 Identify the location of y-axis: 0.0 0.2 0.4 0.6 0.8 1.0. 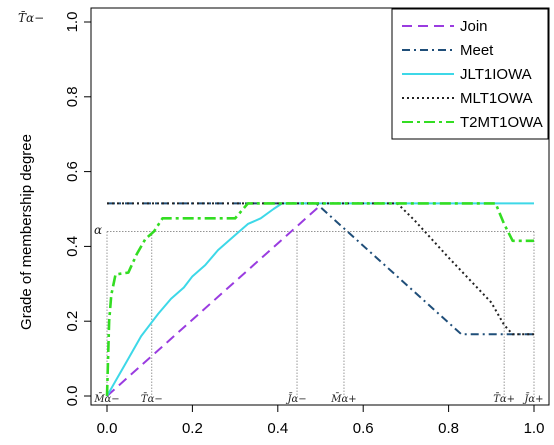
(78, 209).